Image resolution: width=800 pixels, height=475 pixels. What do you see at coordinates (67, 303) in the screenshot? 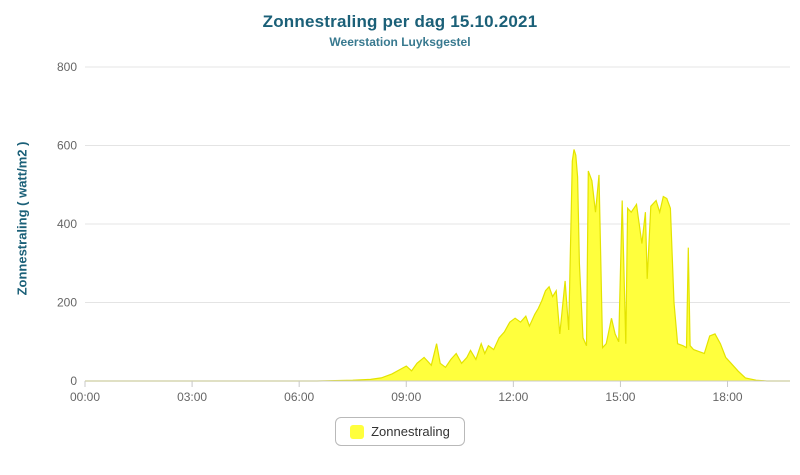
I see `y-tick-label-200: 200` at bounding box center [67, 303].